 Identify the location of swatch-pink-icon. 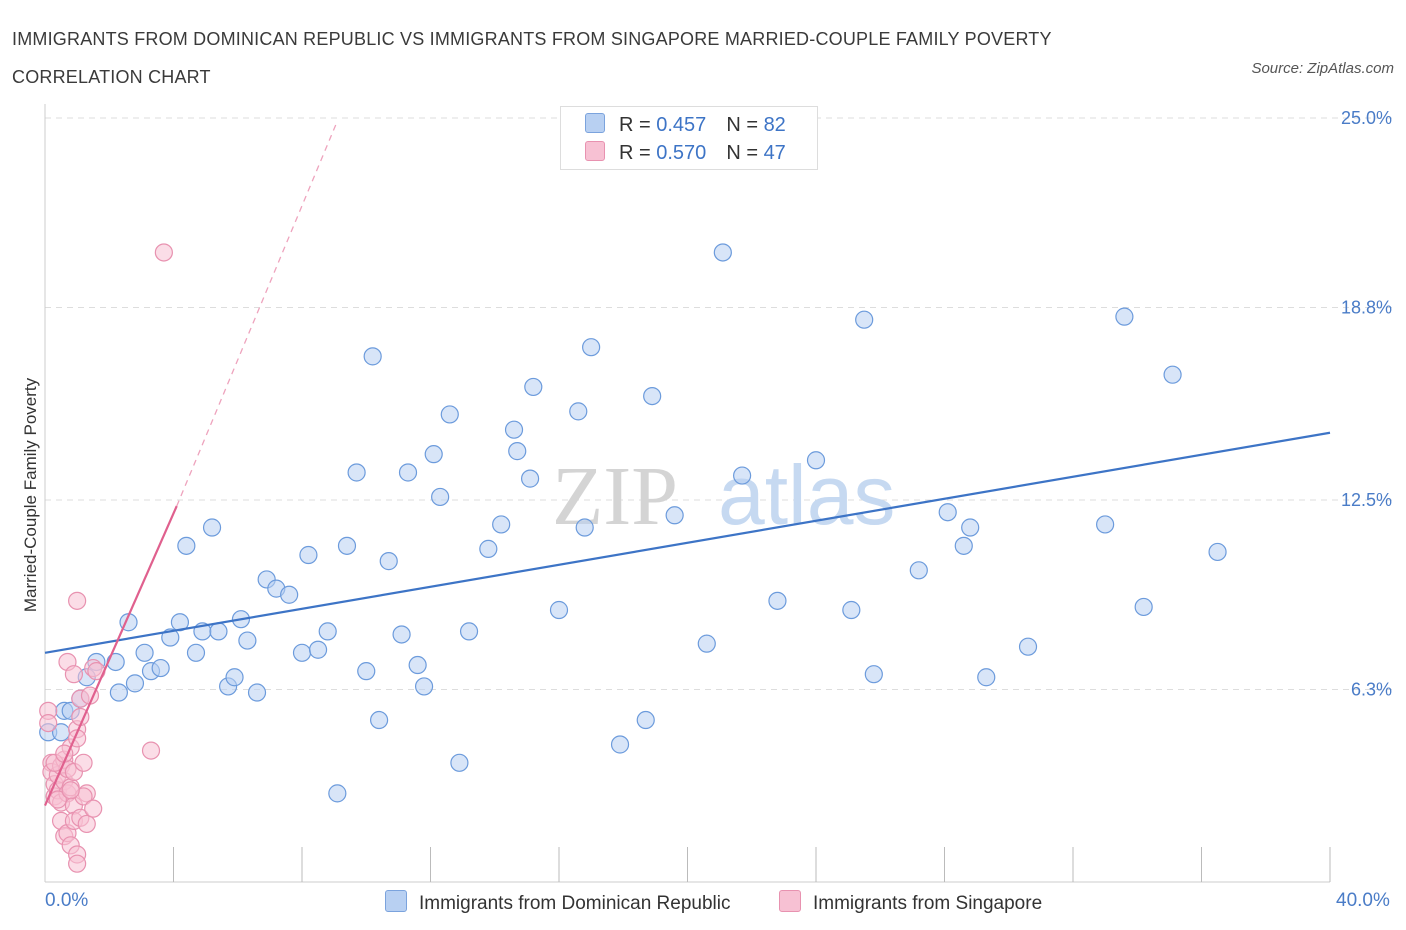
(595, 151).